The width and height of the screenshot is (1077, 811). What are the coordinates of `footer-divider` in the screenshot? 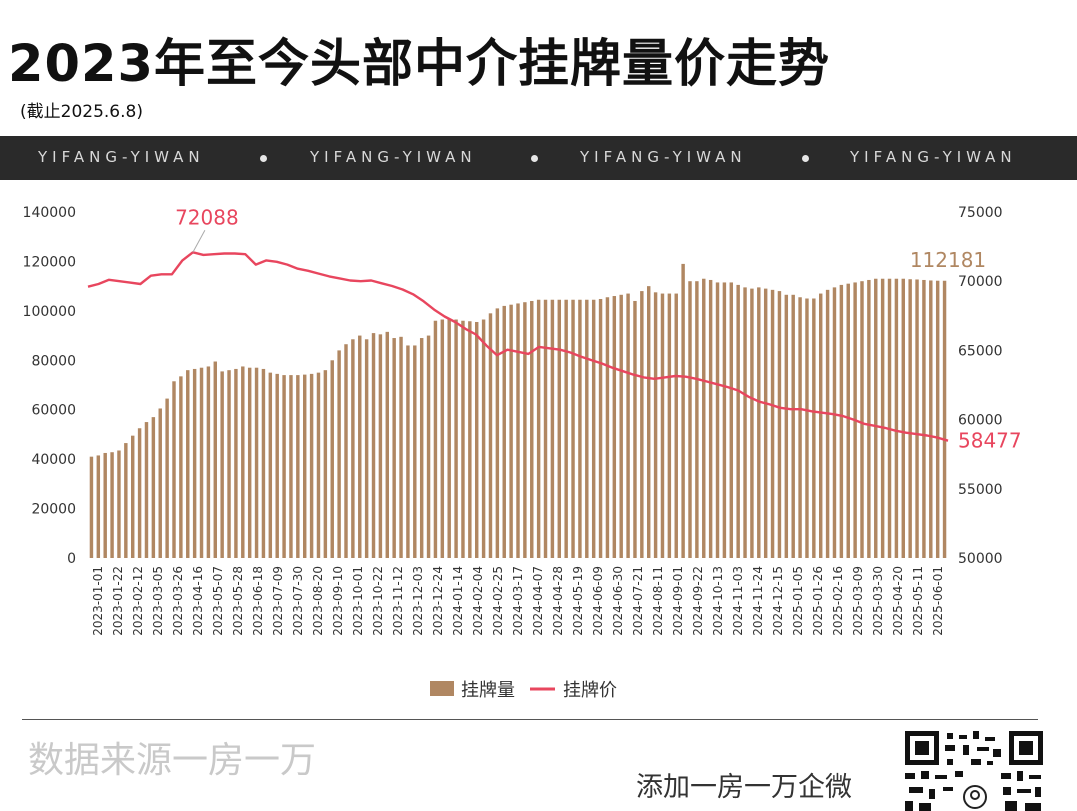 It's located at (530, 719).